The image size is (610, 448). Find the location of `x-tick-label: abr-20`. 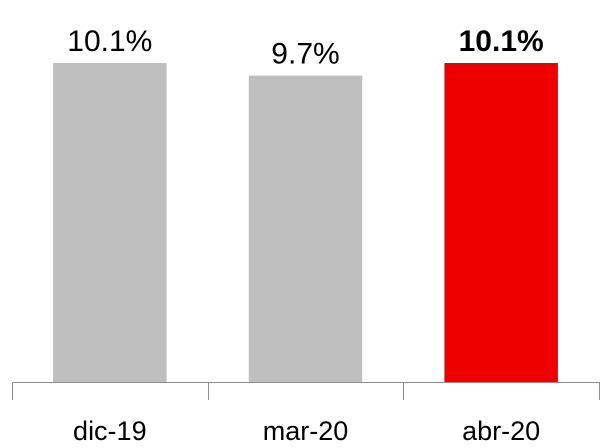

x-tick-label: abr-20 is located at coordinates (501, 431).